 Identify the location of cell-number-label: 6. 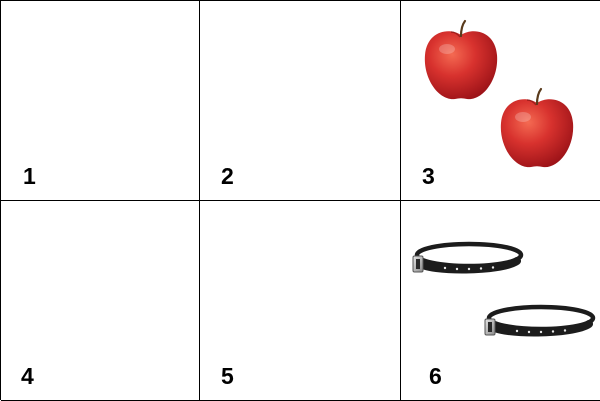
(435, 376).